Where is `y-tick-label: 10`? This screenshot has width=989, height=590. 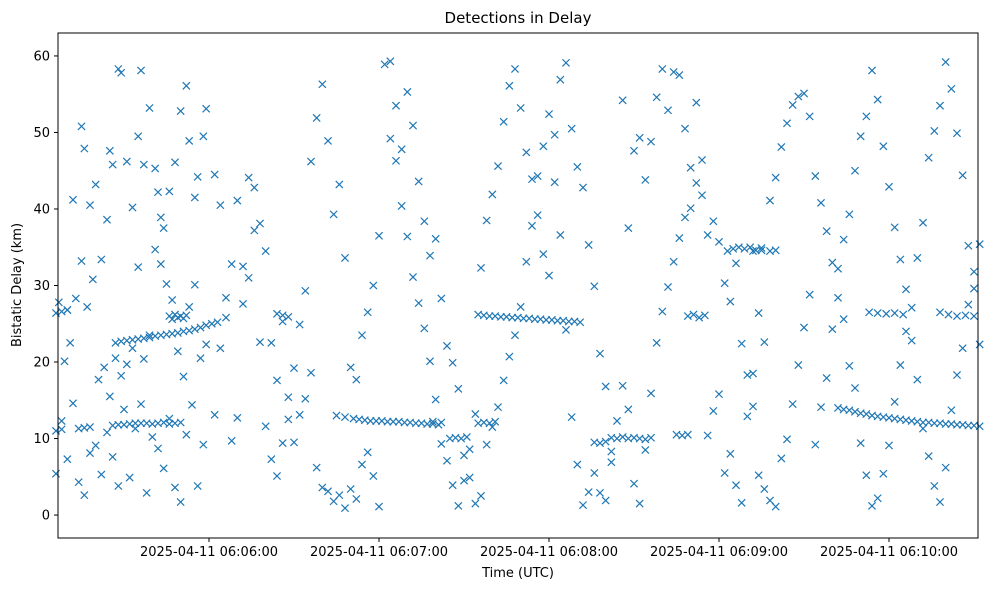 y-tick-label: 10 is located at coordinates (41, 439).